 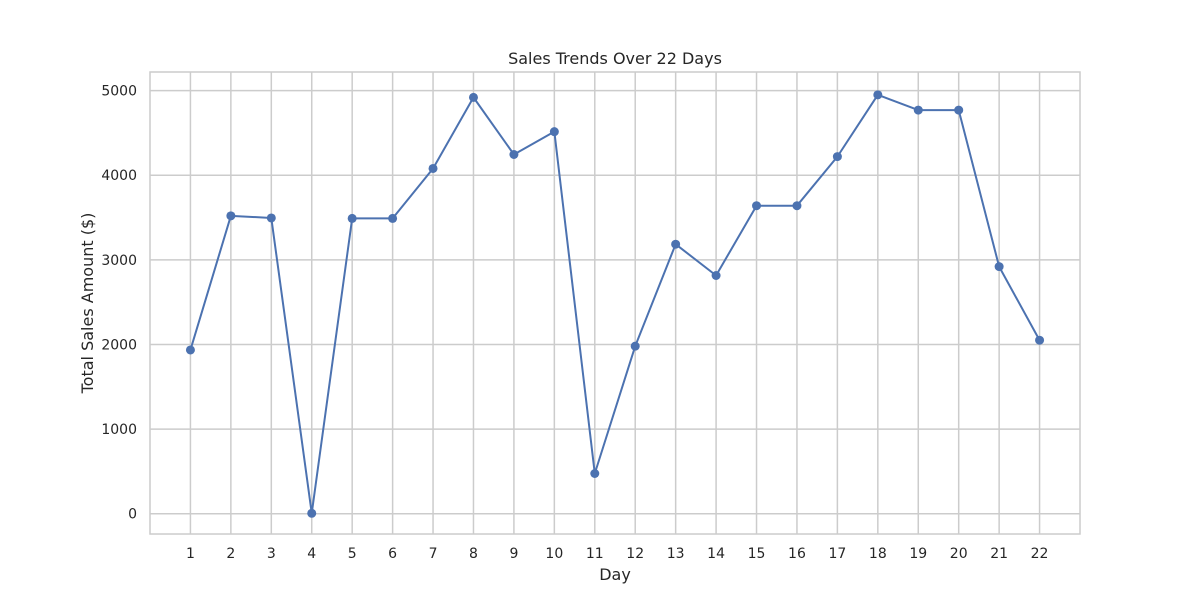 What do you see at coordinates (119, 176) in the screenshot?
I see `y-tick-label: 4000` at bounding box center [119, 176].